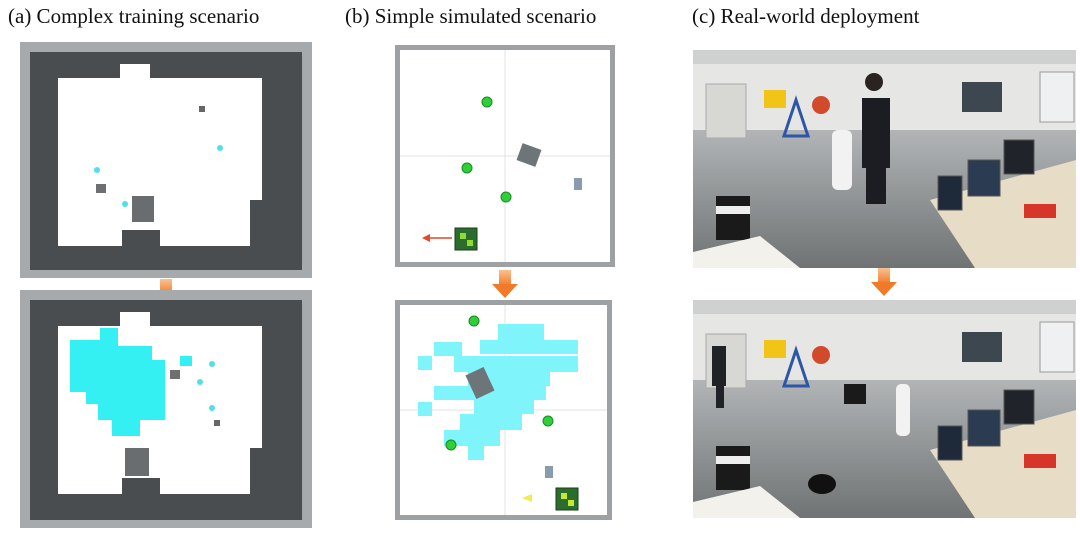  What do you see at coordinates (505, 156) in the screenshot?
I see `panel-b-top` at bounding box center [505, 156].